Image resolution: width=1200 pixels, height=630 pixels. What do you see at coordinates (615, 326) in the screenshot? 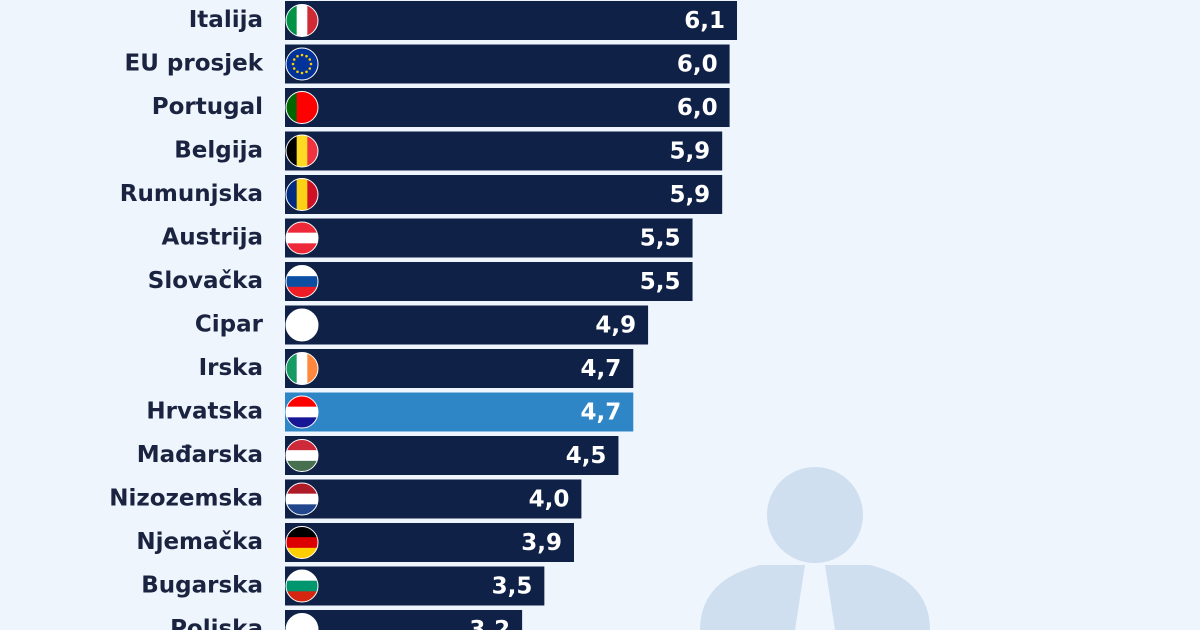
I see `value-label: 4,9` at bounding box center [615, 326].